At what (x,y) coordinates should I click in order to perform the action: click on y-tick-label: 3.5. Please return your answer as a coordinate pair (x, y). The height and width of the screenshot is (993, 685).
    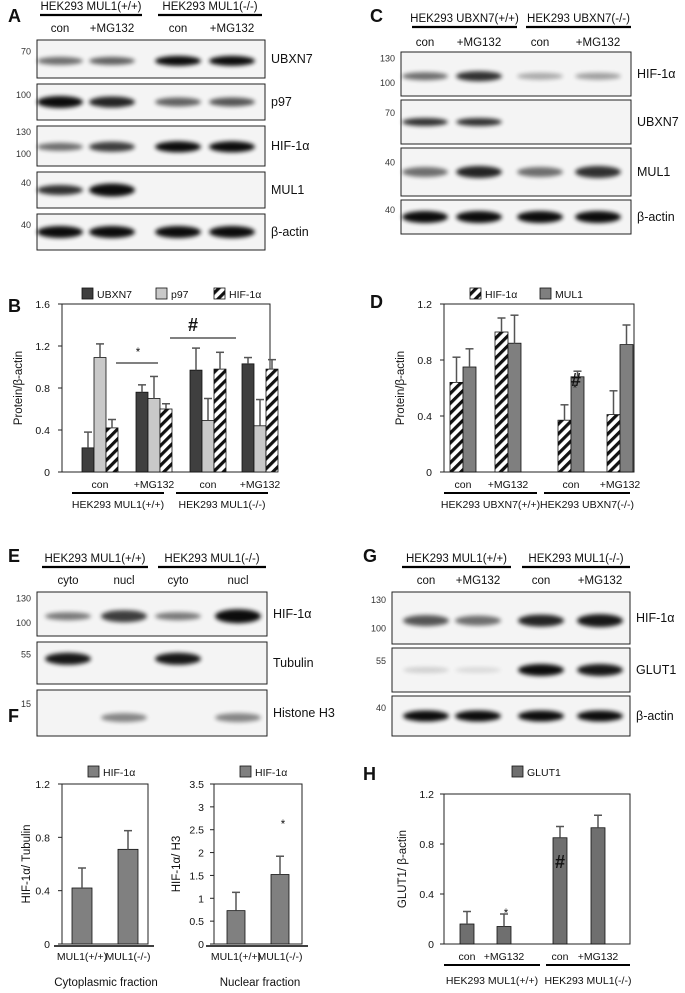
    Looking at the image, I should click on (196, 785).